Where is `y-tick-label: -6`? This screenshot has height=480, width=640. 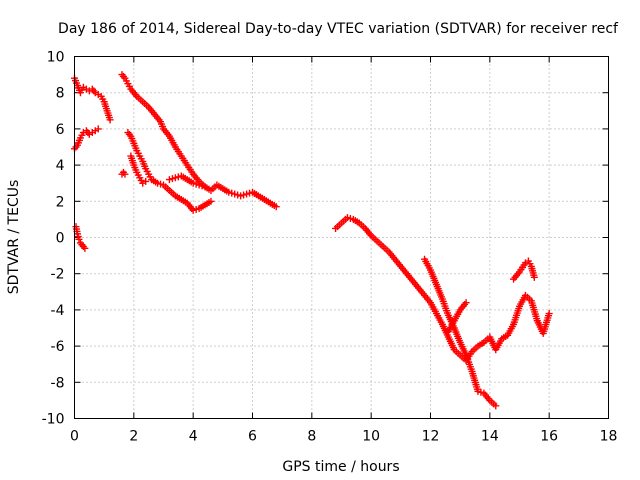 y-tick-label: -6 is located at coordinates (58, 347).